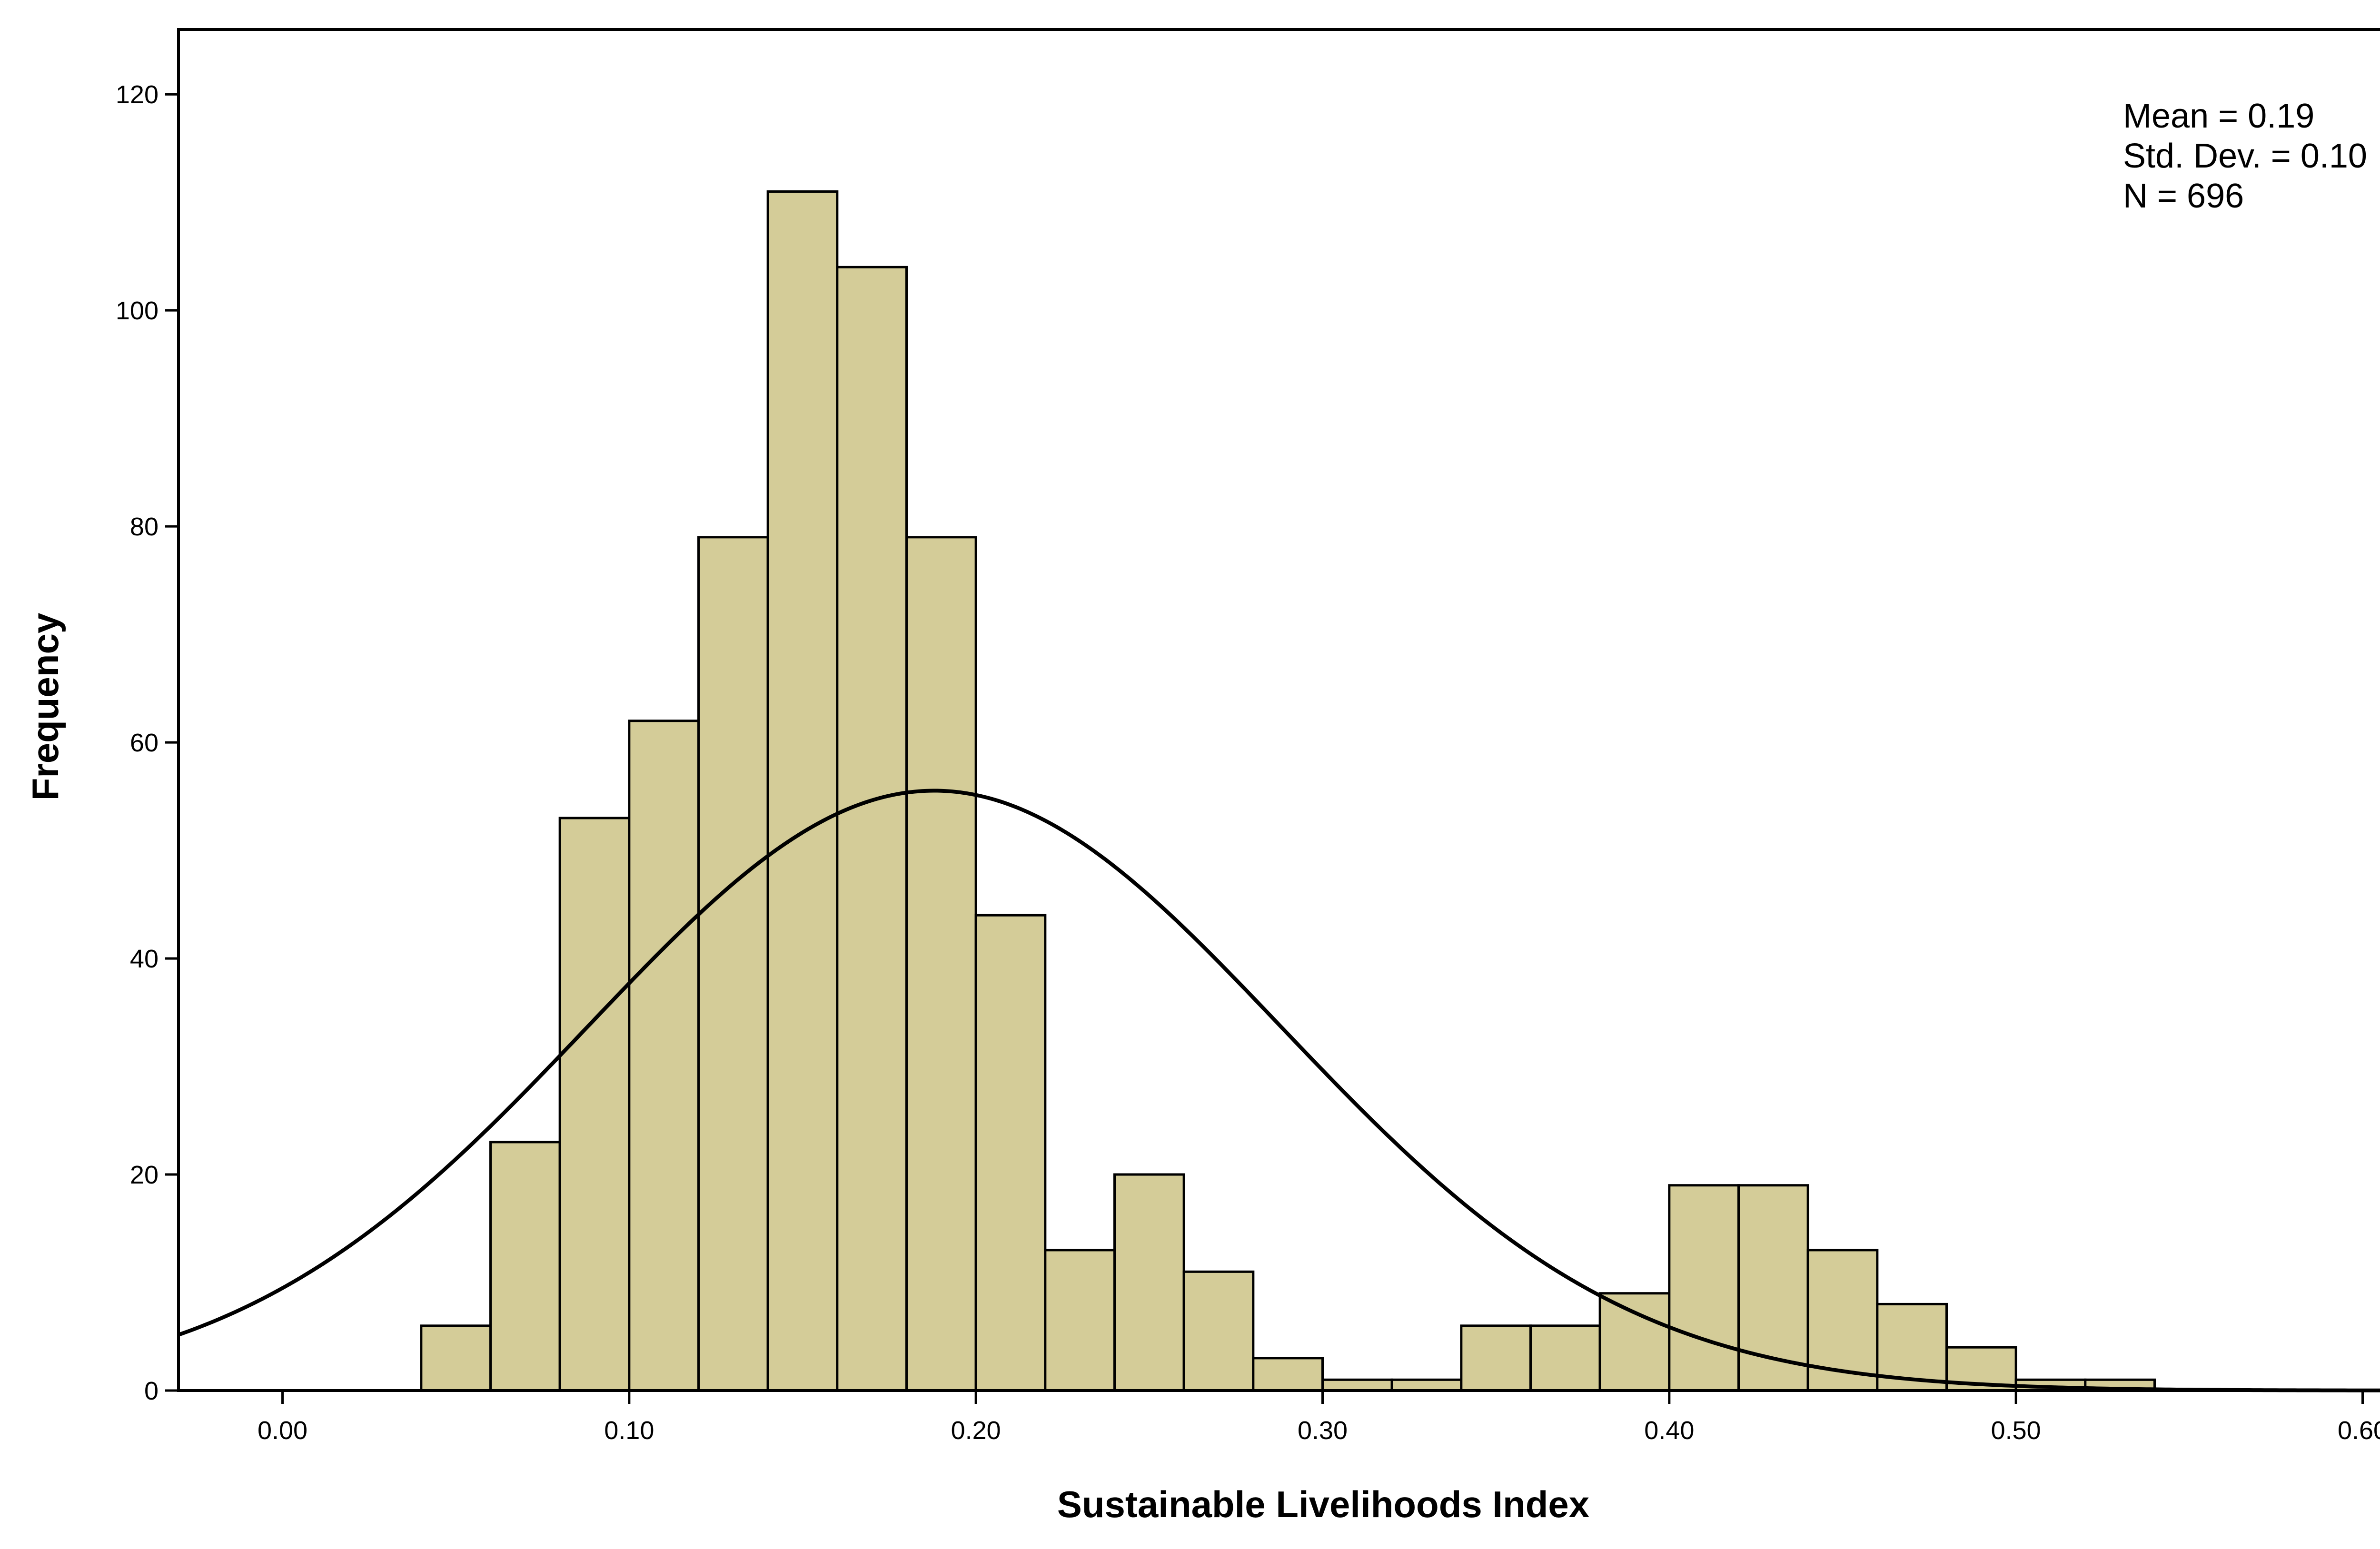  I want to click on x-tick-label: 0.40, so click(1669, 1430).